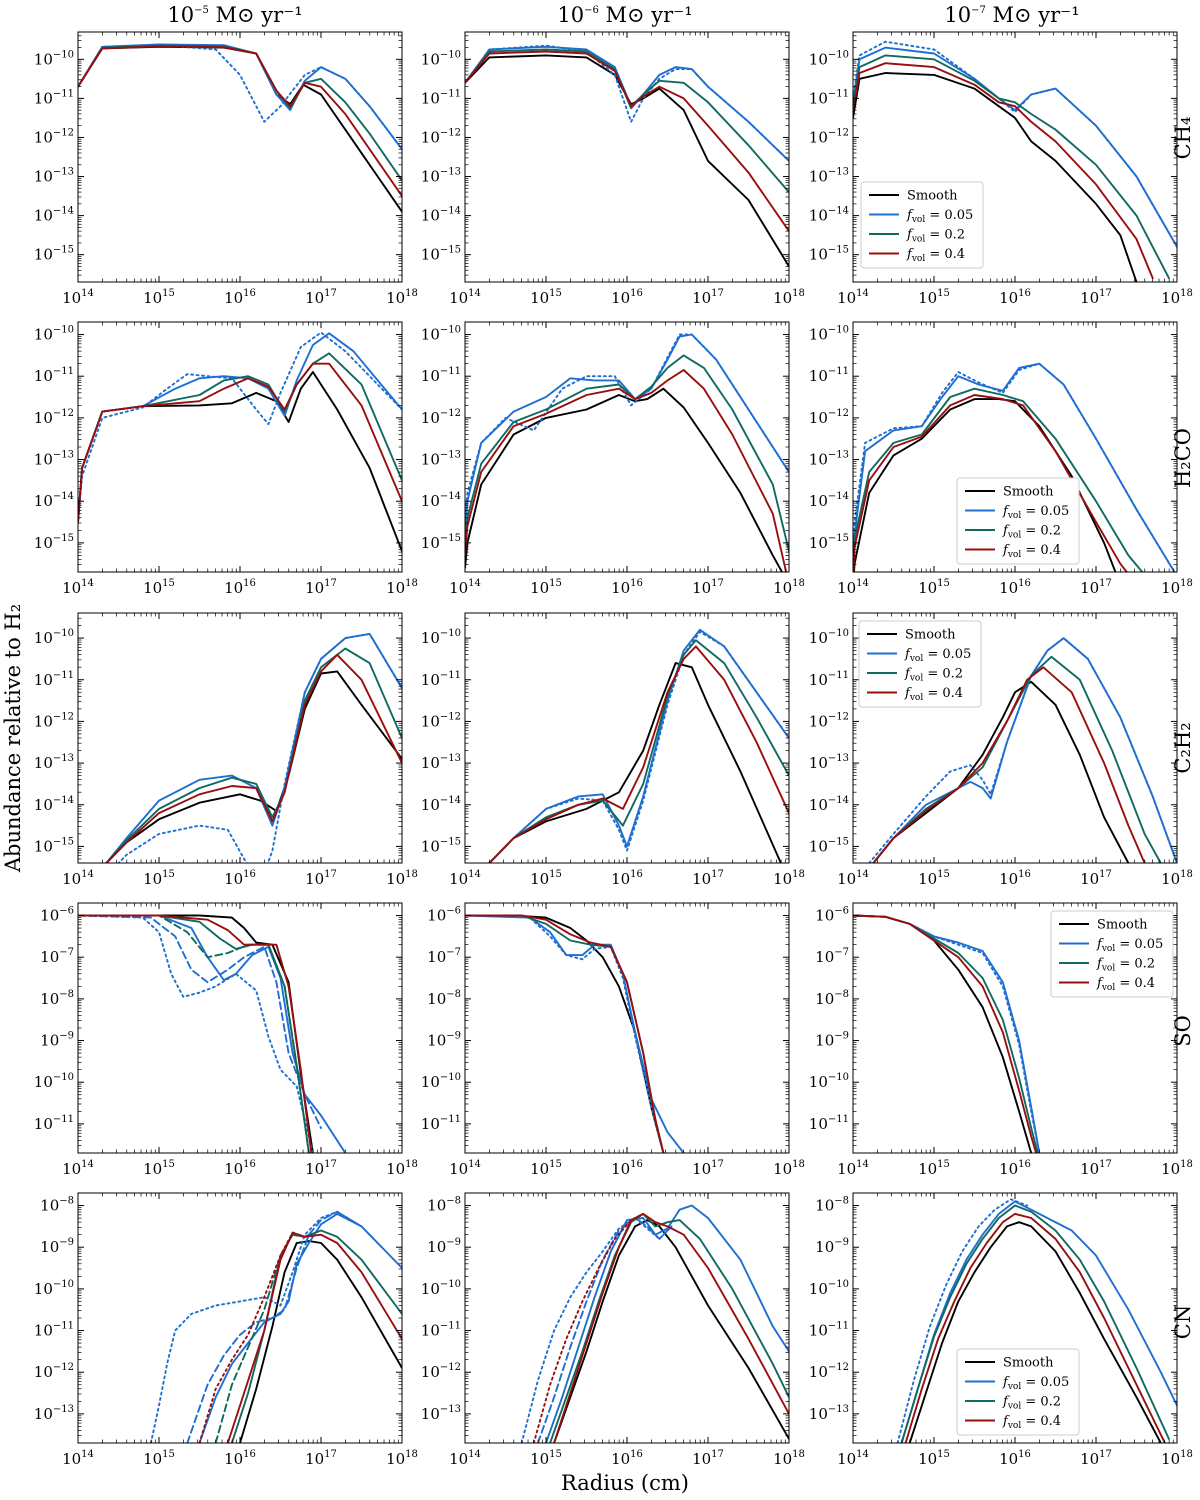  I want to click on y-tick-label: 10⁻⁹, so click(832, 1040).